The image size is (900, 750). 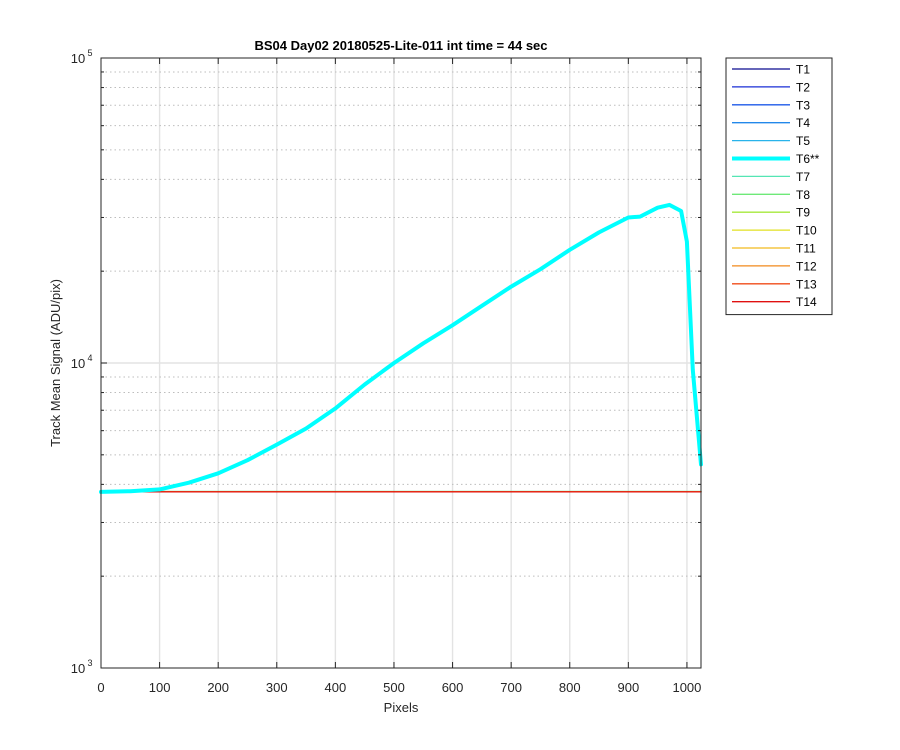 I want to click on y-tick-label: 10 4, so click(x=82, y=362).